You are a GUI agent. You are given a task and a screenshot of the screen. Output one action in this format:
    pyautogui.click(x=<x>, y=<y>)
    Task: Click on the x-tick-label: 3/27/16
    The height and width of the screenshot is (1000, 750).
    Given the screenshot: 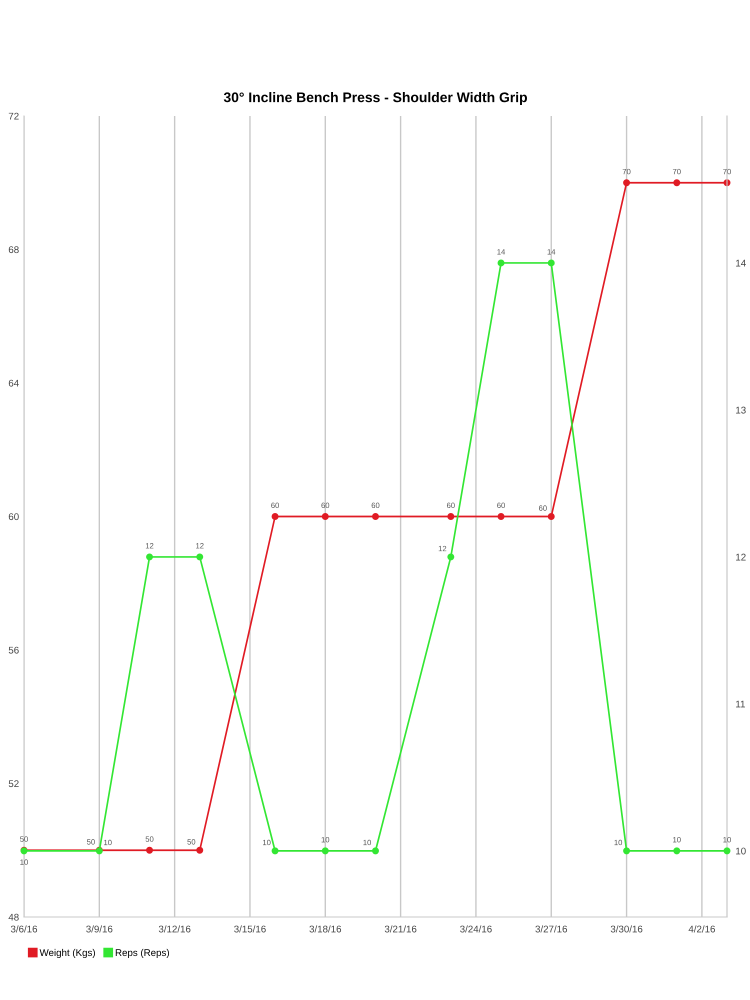 What is the action you would take?
    pyautogui.click(x=551, y=928)
    